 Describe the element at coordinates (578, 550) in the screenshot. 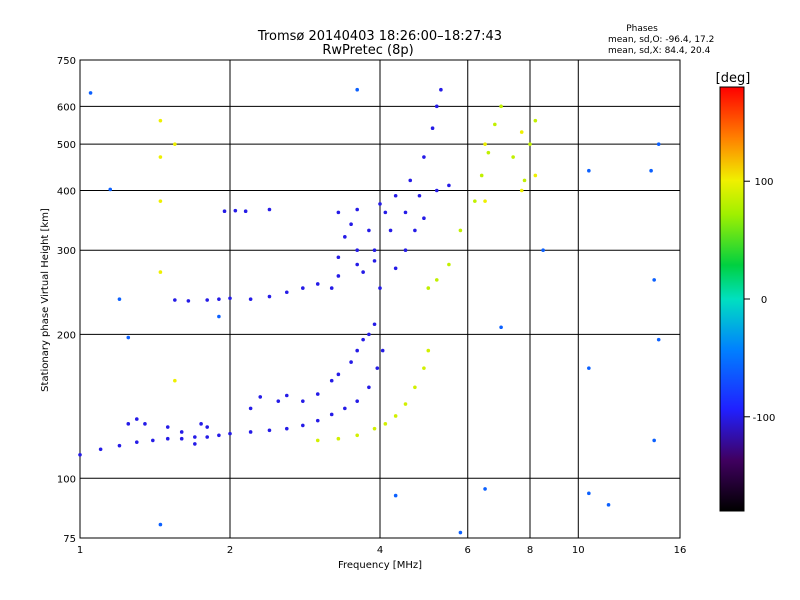

I see `x-tick-label: 10` at that location.